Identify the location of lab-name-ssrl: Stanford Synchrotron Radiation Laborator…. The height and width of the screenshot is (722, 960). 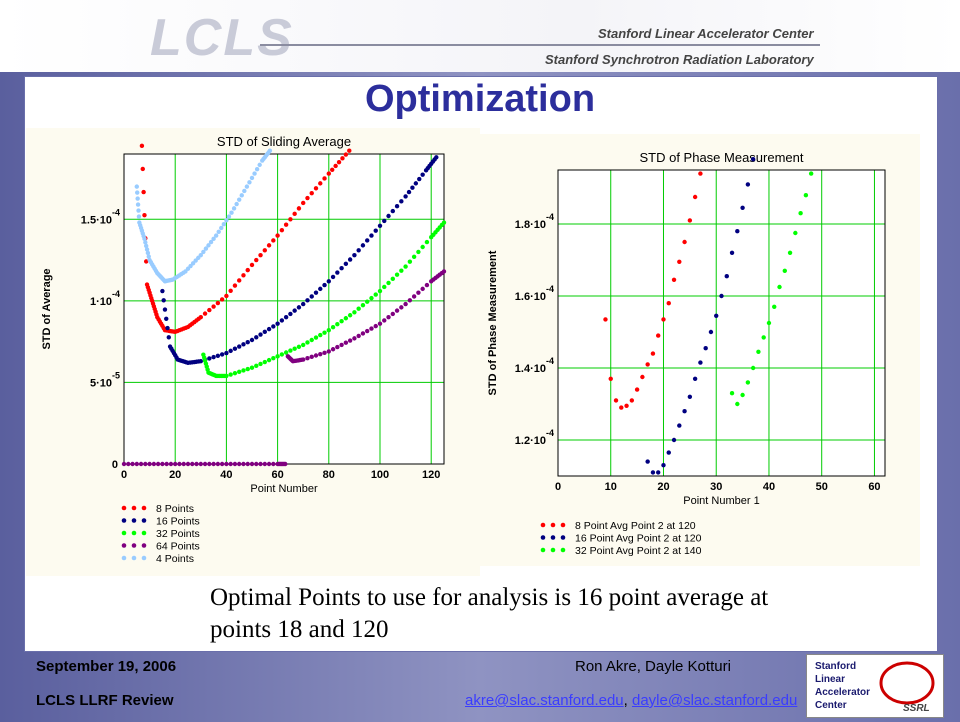
(679, 59).